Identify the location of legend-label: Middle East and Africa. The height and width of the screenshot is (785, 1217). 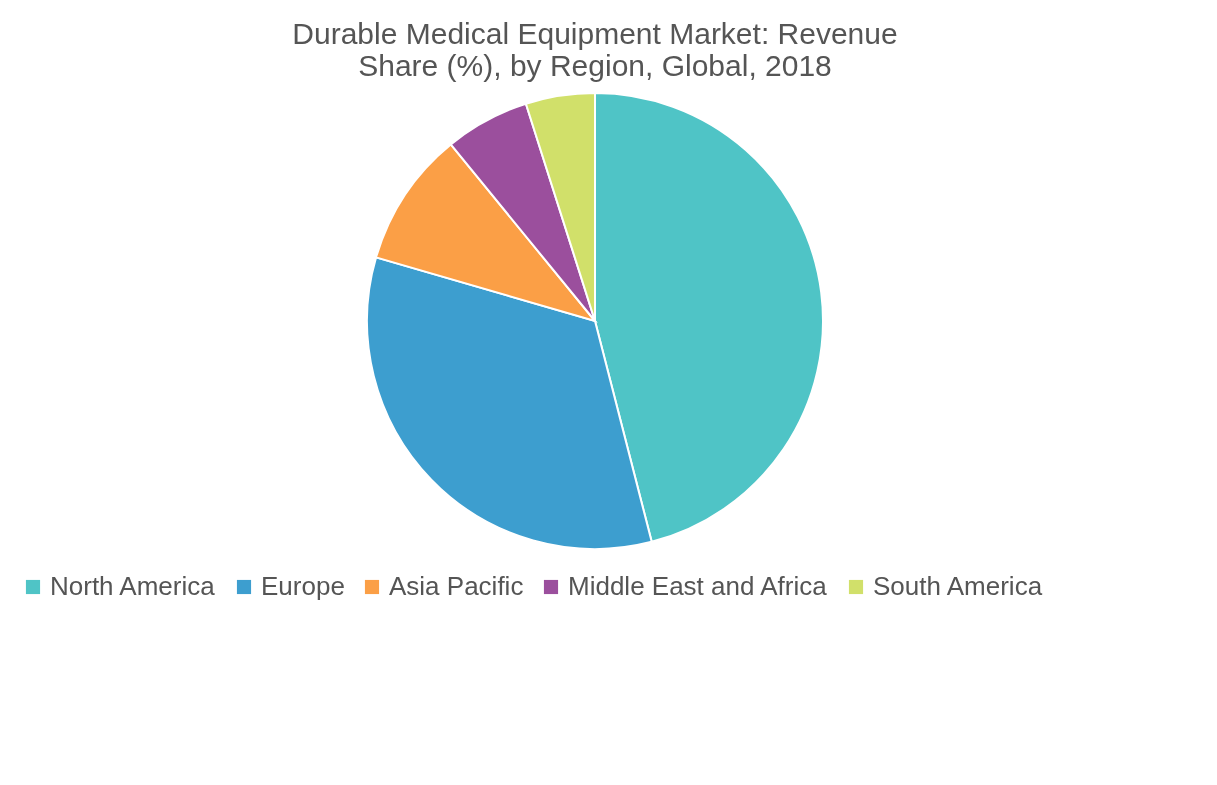
(698, 586).